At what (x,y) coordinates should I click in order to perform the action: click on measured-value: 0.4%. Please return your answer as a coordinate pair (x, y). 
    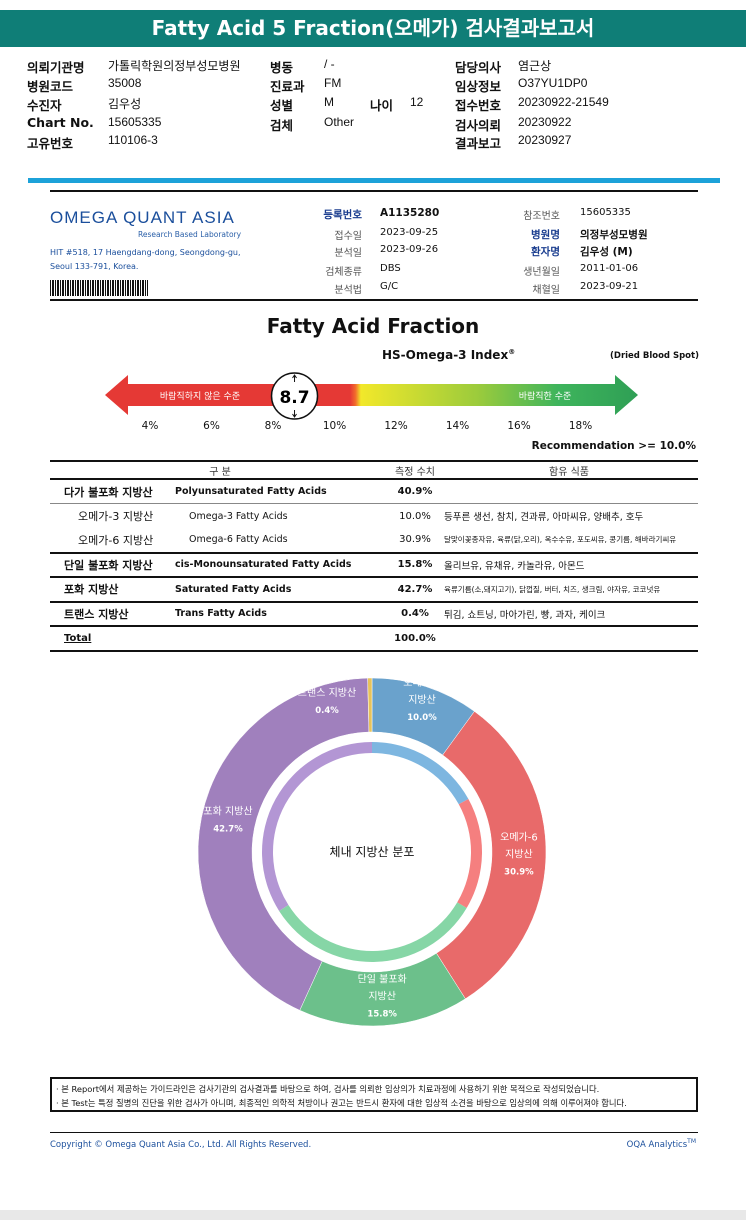
    Looking at the image, I should click on (415, 613).